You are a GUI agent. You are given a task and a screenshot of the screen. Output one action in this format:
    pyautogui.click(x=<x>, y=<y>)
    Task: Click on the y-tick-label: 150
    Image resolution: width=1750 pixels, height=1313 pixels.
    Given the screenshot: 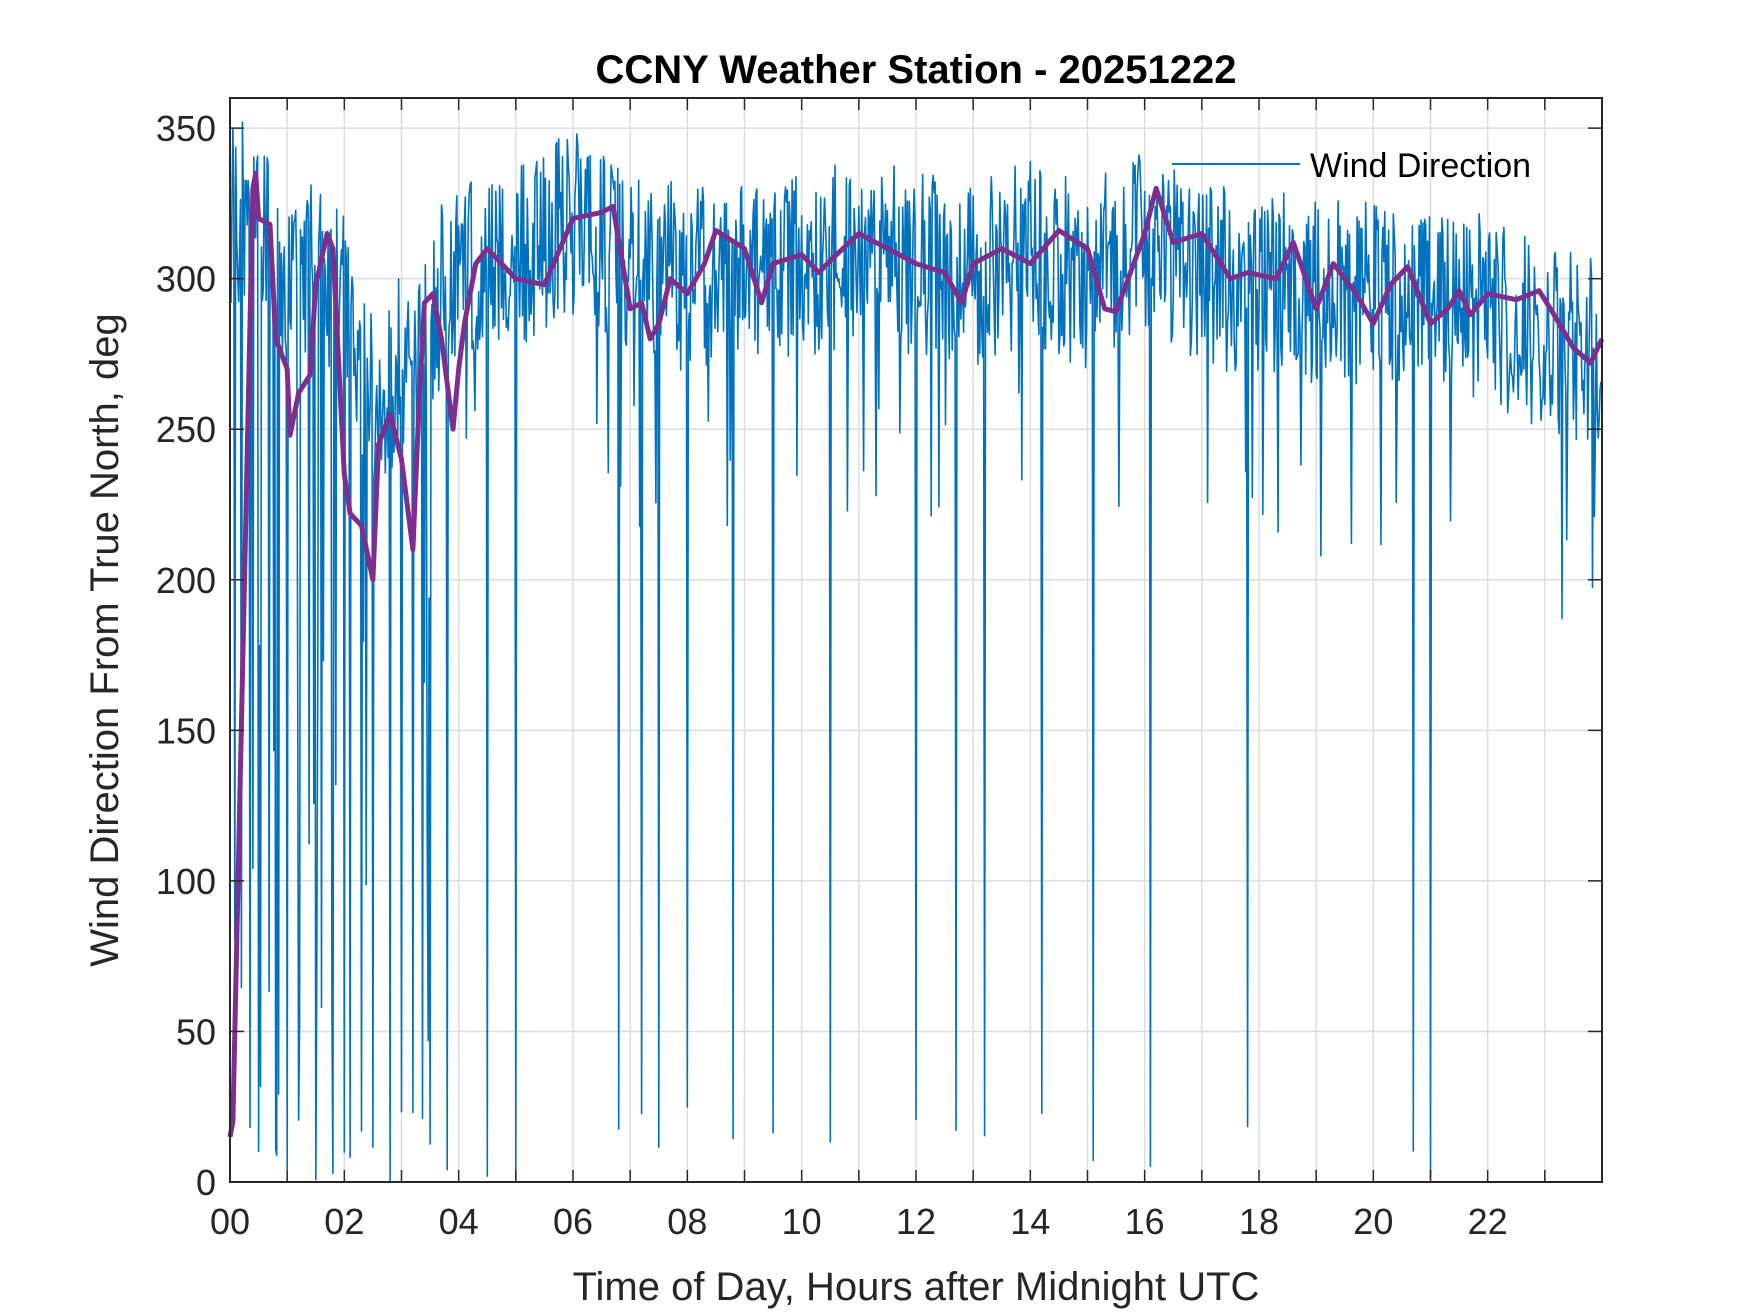 What is the action you would take?
    pyautogui.click(x=186, y=730)
    